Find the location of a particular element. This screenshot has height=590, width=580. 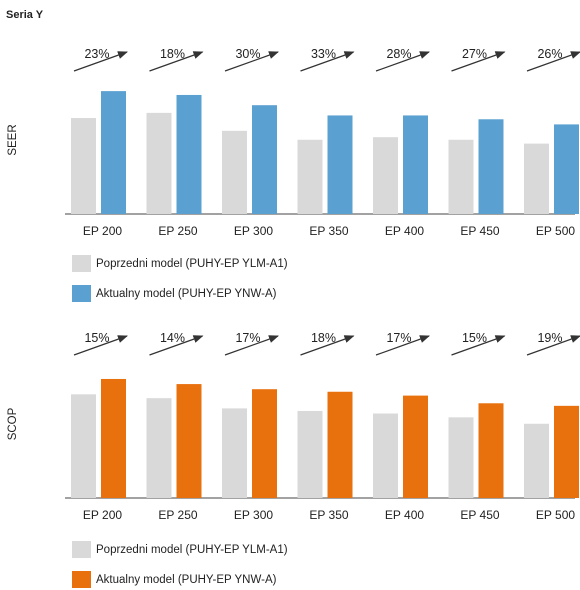

scop-x-tick-label-0: EP 200 is located at coordinates (102, 515).